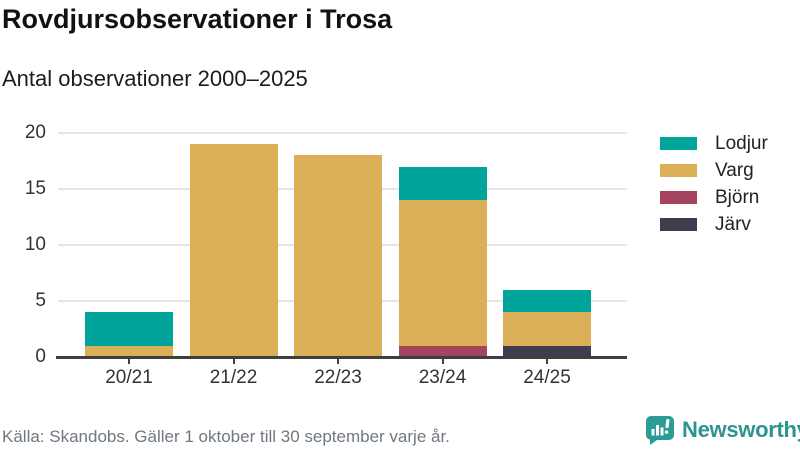 The image size is (800, 450). What do you see at coordinates (667, 426) in the screenshot?
I see `logo-exclamation` at bounding box center [667, 426].